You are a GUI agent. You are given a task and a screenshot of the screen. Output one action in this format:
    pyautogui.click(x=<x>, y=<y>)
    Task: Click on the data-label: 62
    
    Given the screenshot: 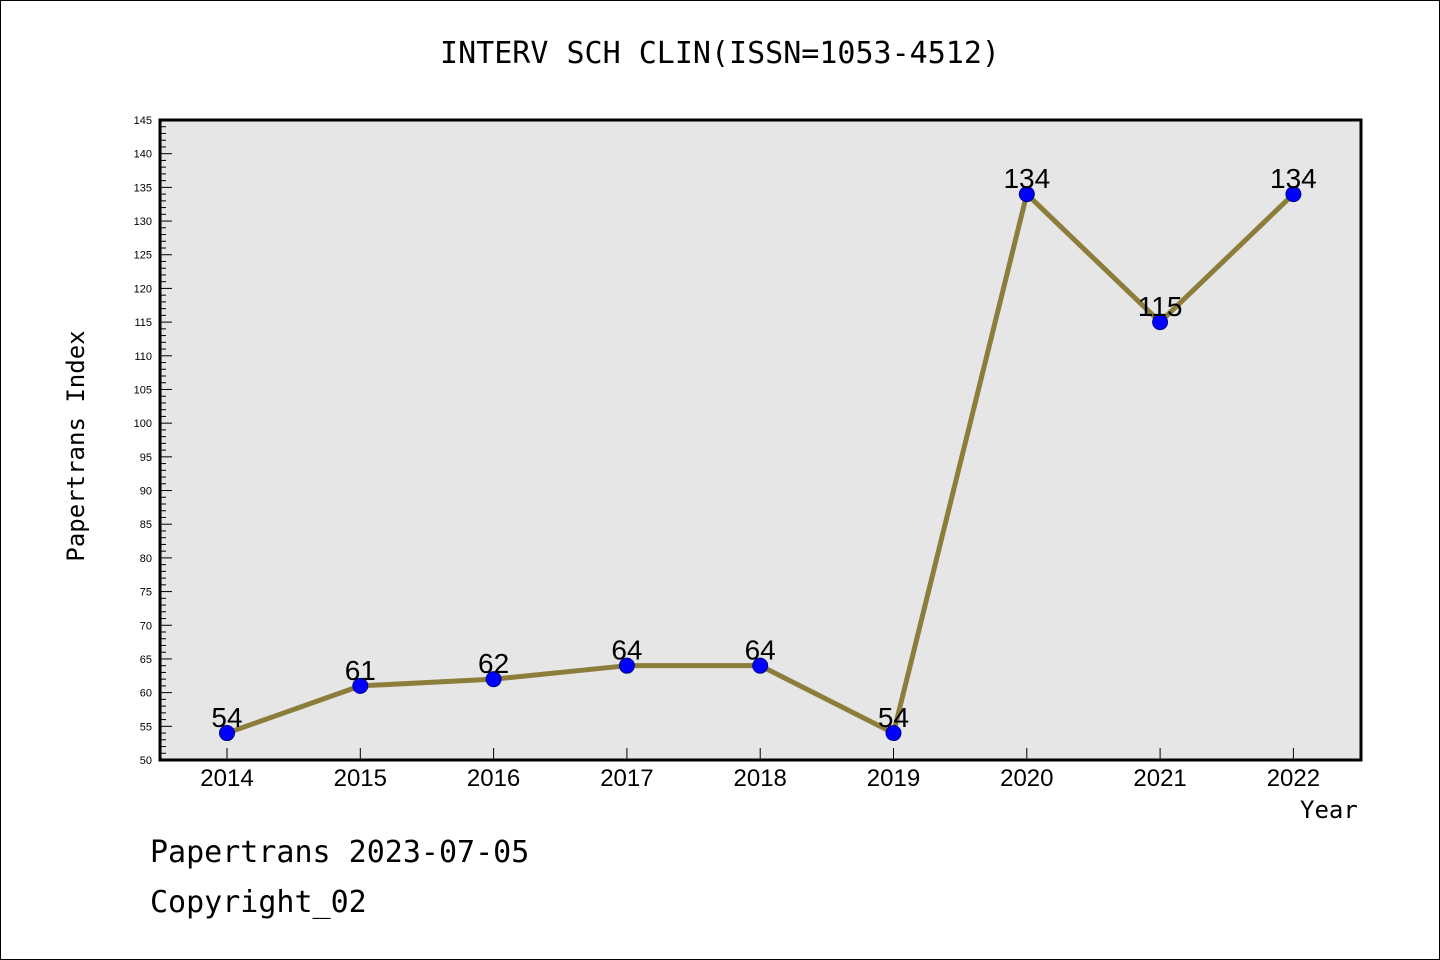 What is the action you would take?
    pyautogui.click(x=493, y=663)
    